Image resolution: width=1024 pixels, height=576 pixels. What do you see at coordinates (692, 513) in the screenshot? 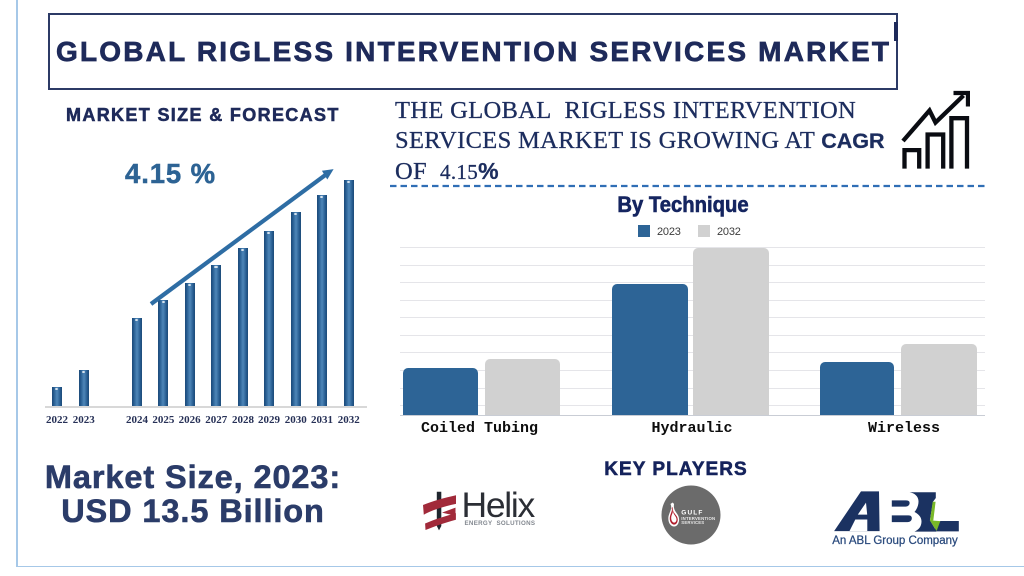
I see `svg-text: GULF` at bounding box center [692, 513].